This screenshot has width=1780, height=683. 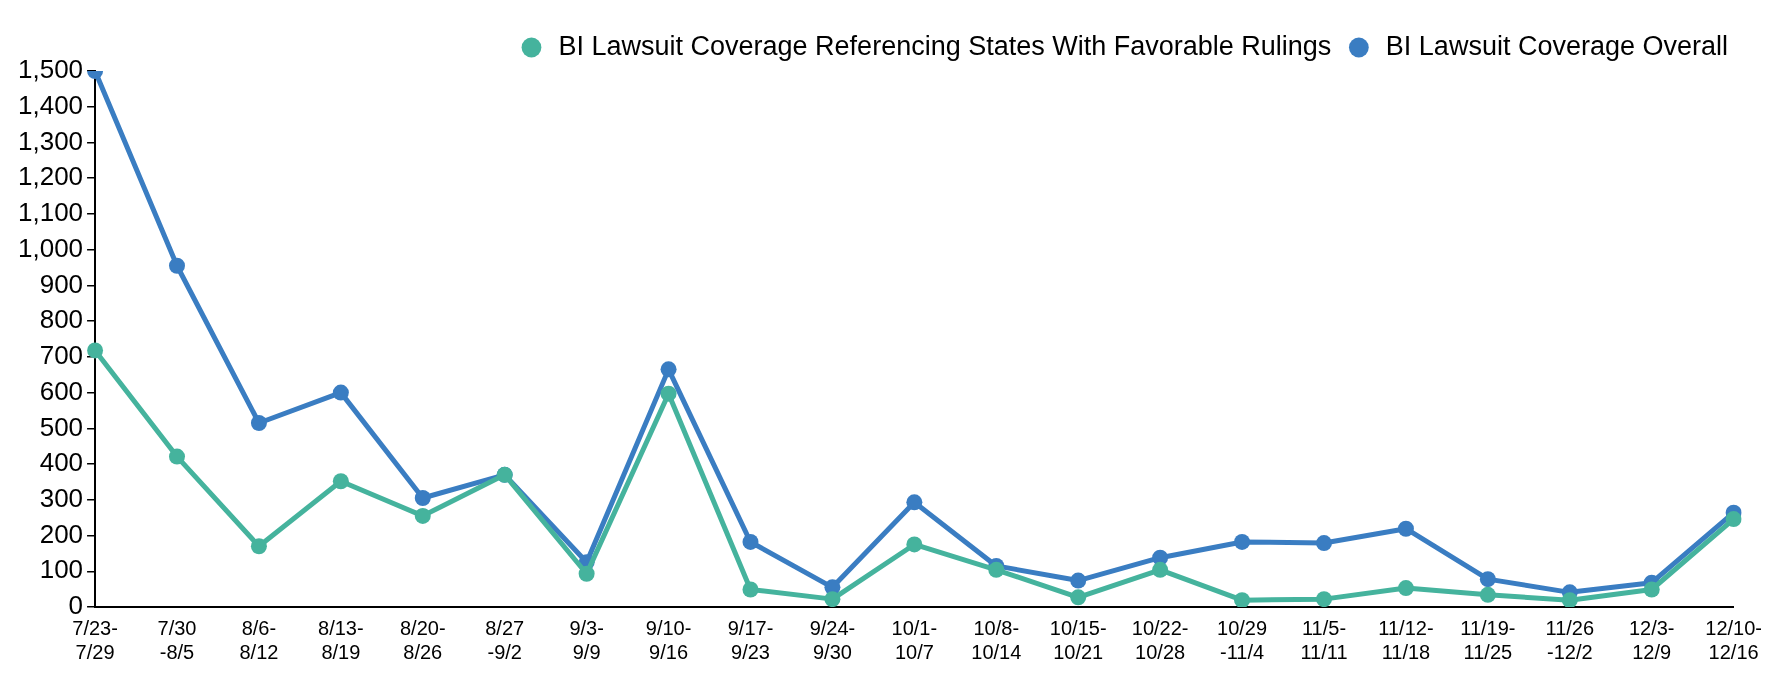 I want to click on x-tick-label: 8/20- 8/26, so click(x=422, y=639).